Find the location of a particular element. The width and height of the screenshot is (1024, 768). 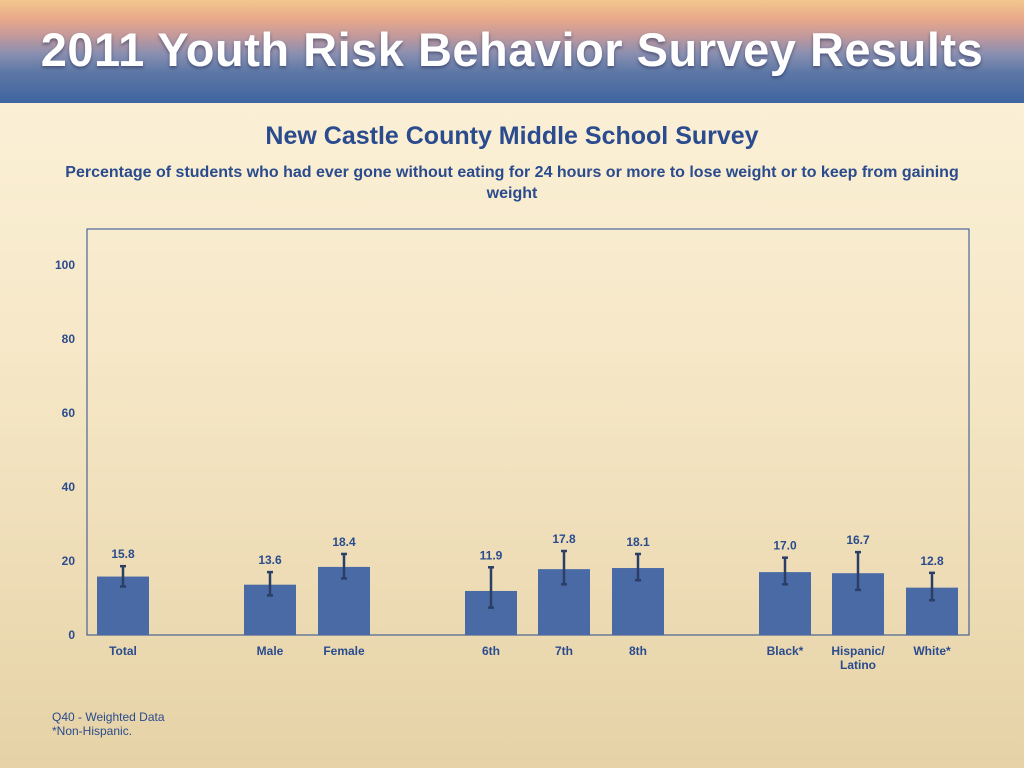

data-label-hispanic: 16.7 is located at coordinates (858, 540).